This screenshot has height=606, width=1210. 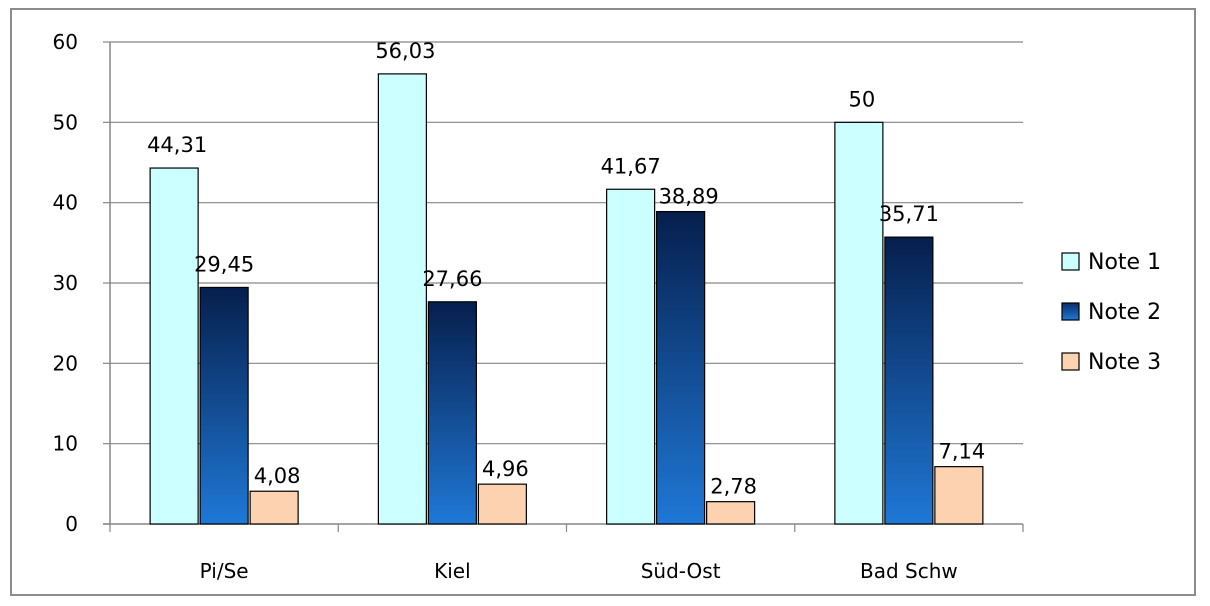 I want to click on data-label: 56,03, so click(x=405, y=51).